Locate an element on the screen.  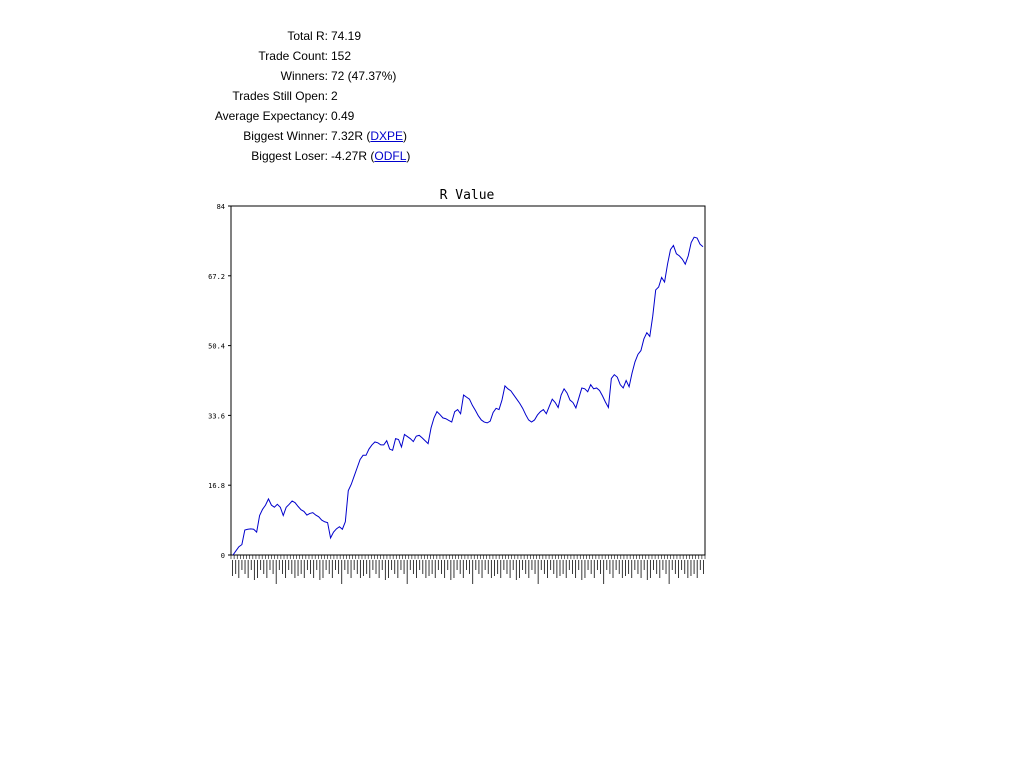
stat-label: Trades Still Open: is located at coordinates (280, 96).